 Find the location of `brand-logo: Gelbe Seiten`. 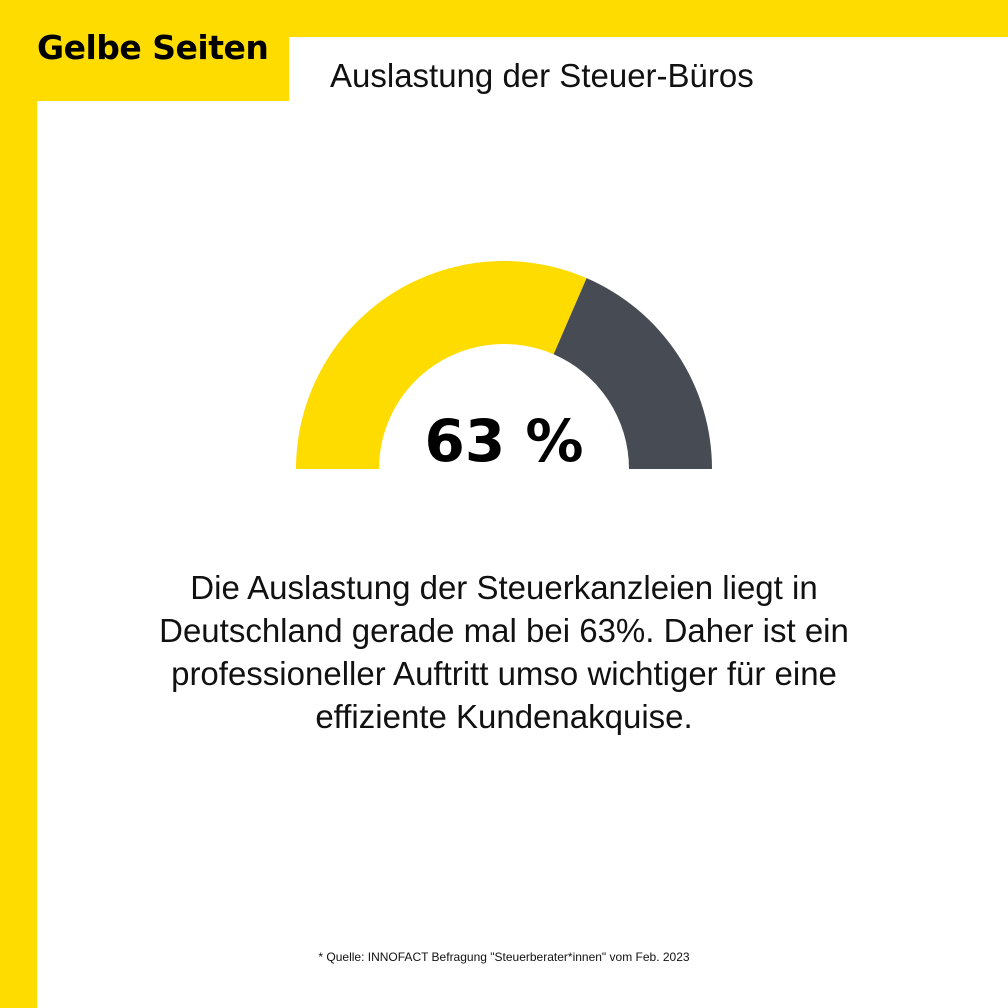

brand-logo: Gelbe Seiten is located at coordinates (153, 47).